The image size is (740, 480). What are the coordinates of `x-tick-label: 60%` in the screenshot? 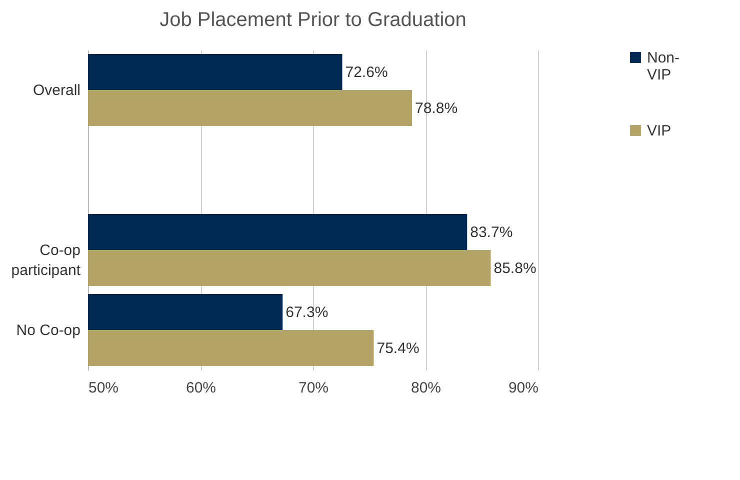 It's located at (201, 388).